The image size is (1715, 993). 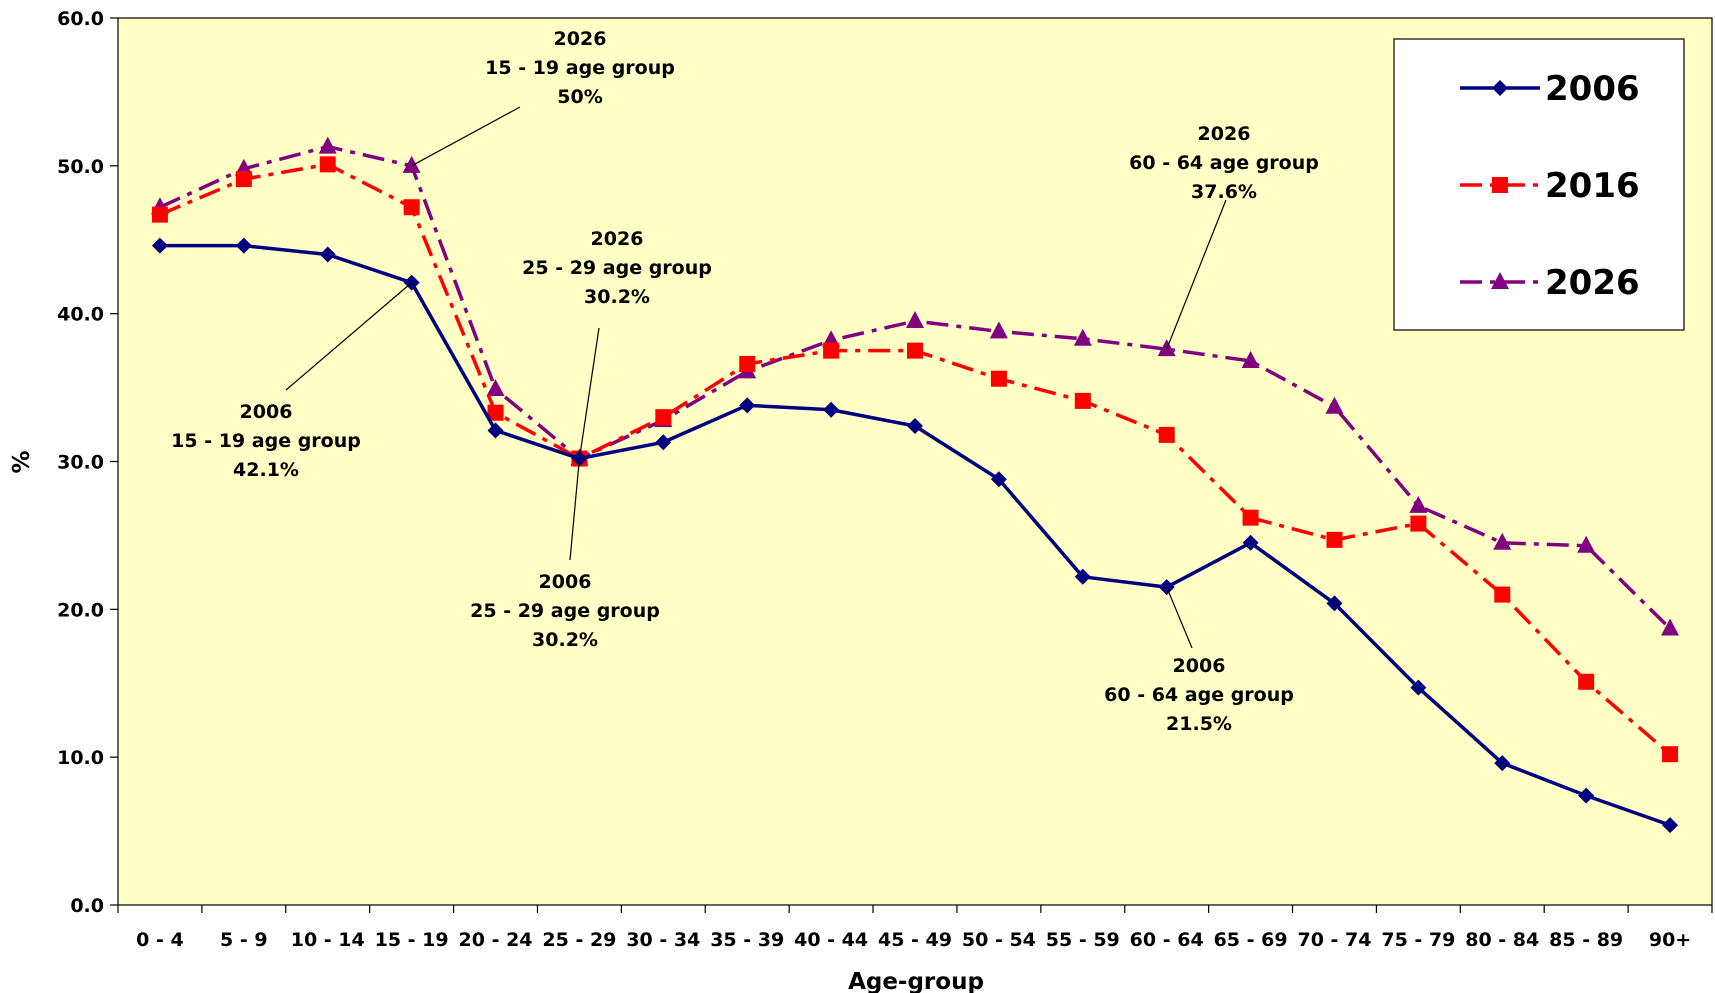 I want to click on x-tick-label: 15 - 19, so click(x=412, y=940).